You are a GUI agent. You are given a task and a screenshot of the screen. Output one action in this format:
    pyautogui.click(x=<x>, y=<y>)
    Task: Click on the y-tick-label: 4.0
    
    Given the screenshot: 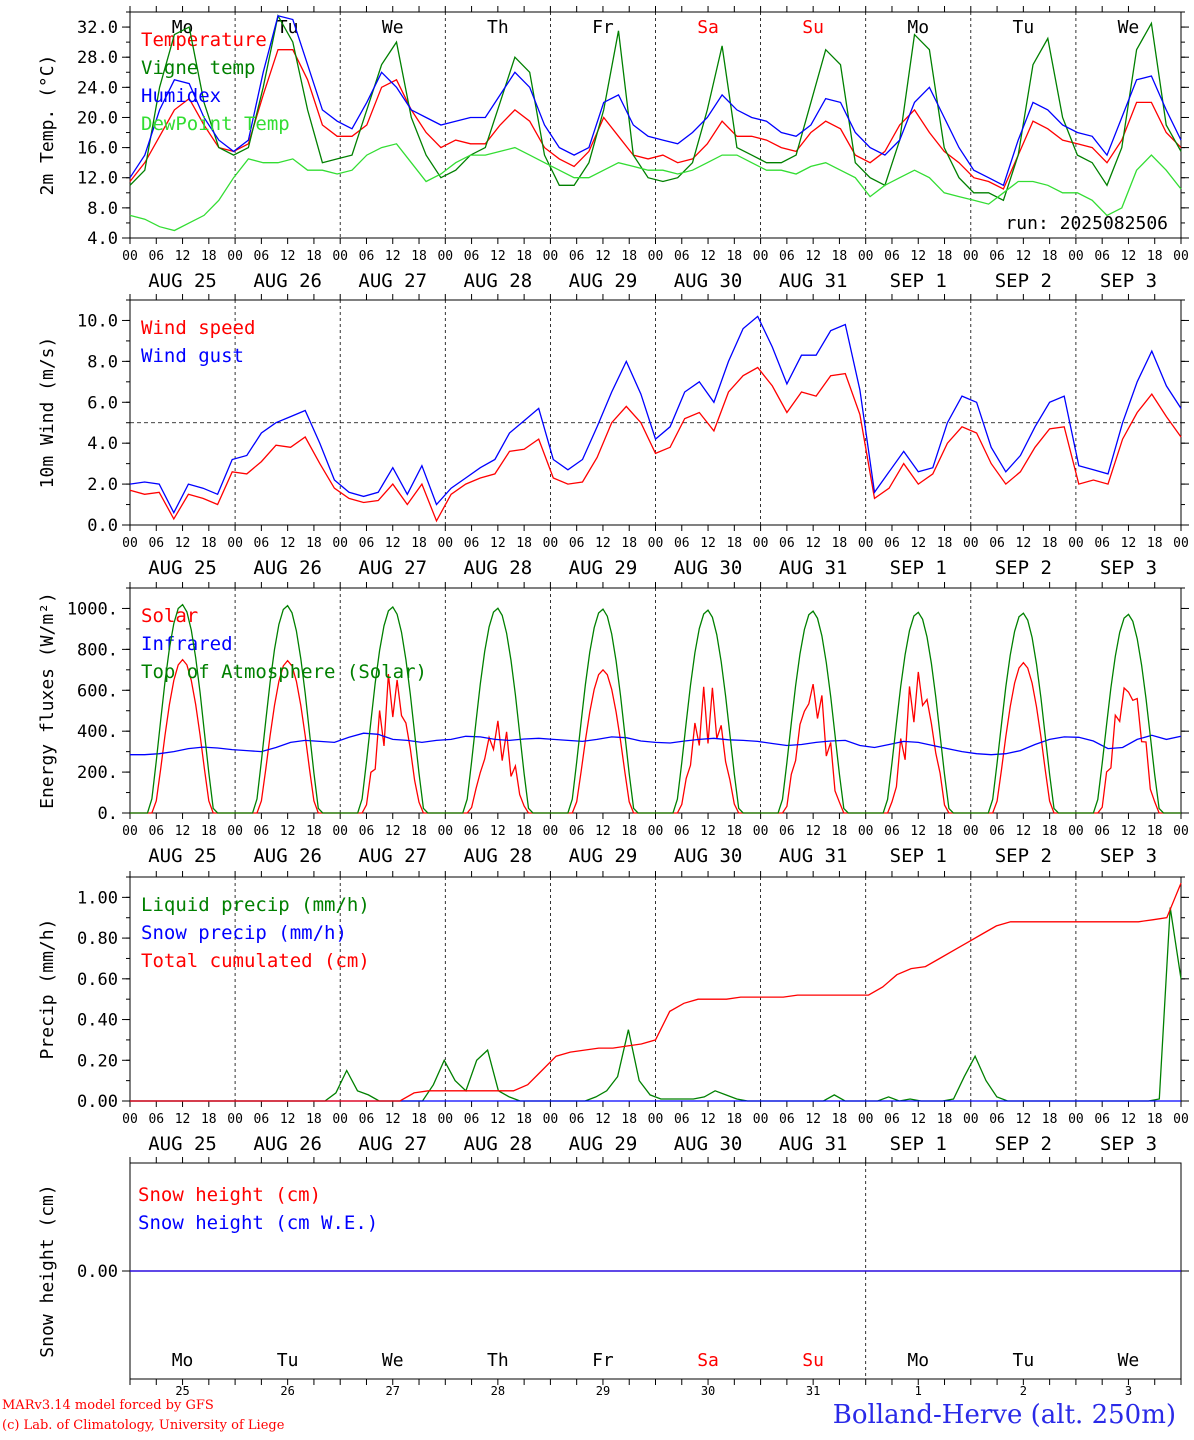 What is the action you would take?
    pyautogui.click(x=102, y=239)
    